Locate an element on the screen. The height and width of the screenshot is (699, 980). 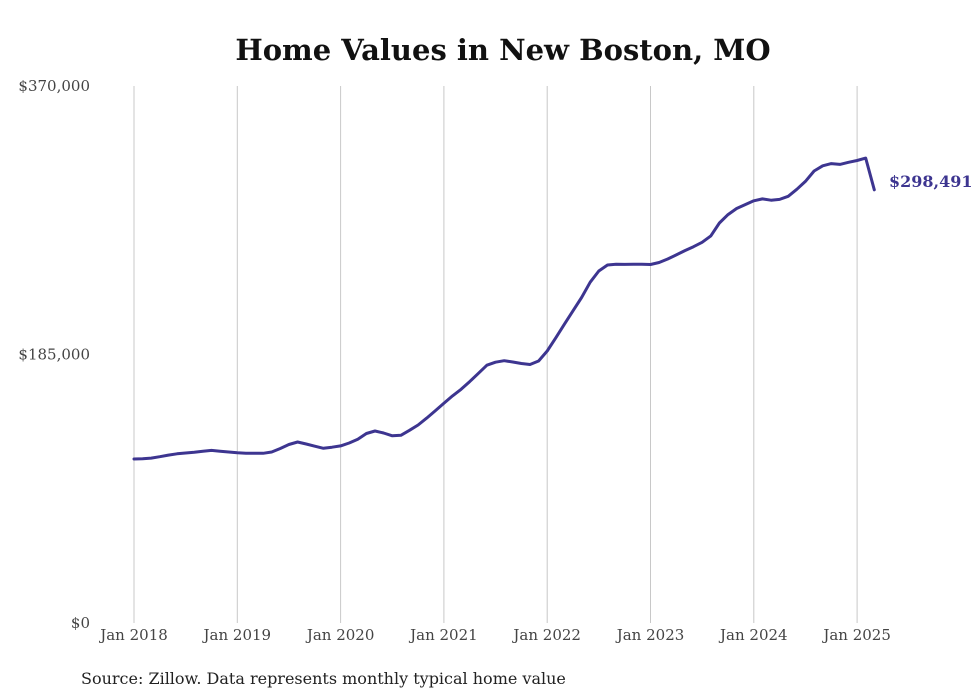
x-tick-label: Jan 2025 is located at coordinates (856, 635).